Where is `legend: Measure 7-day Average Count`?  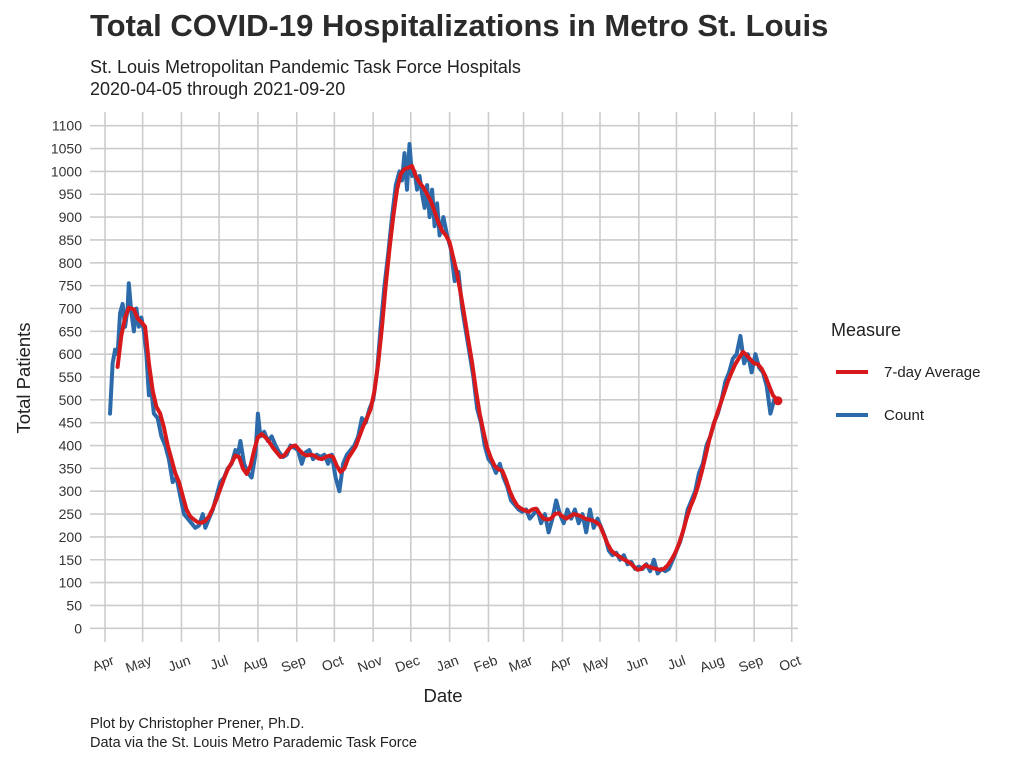
legend: Measure 7-day Average Count is located at coordinates (905, 372).